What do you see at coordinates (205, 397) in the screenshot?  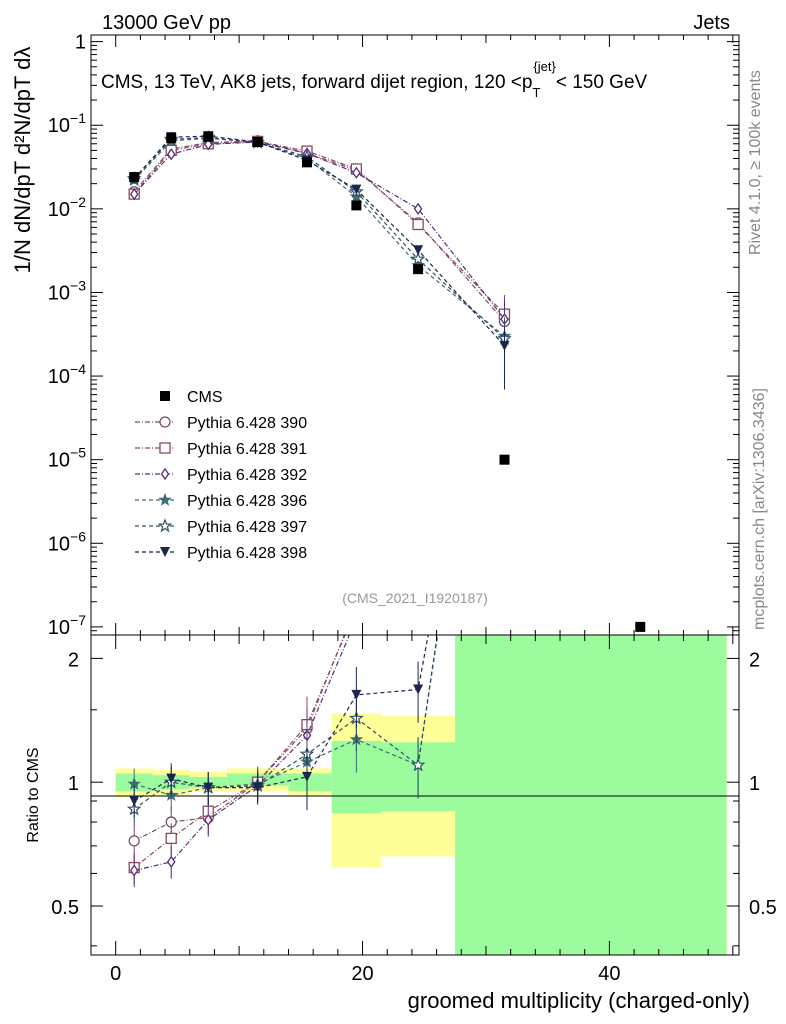 I see `legend-label-cms: CMS` at bounding box center [205, 397].